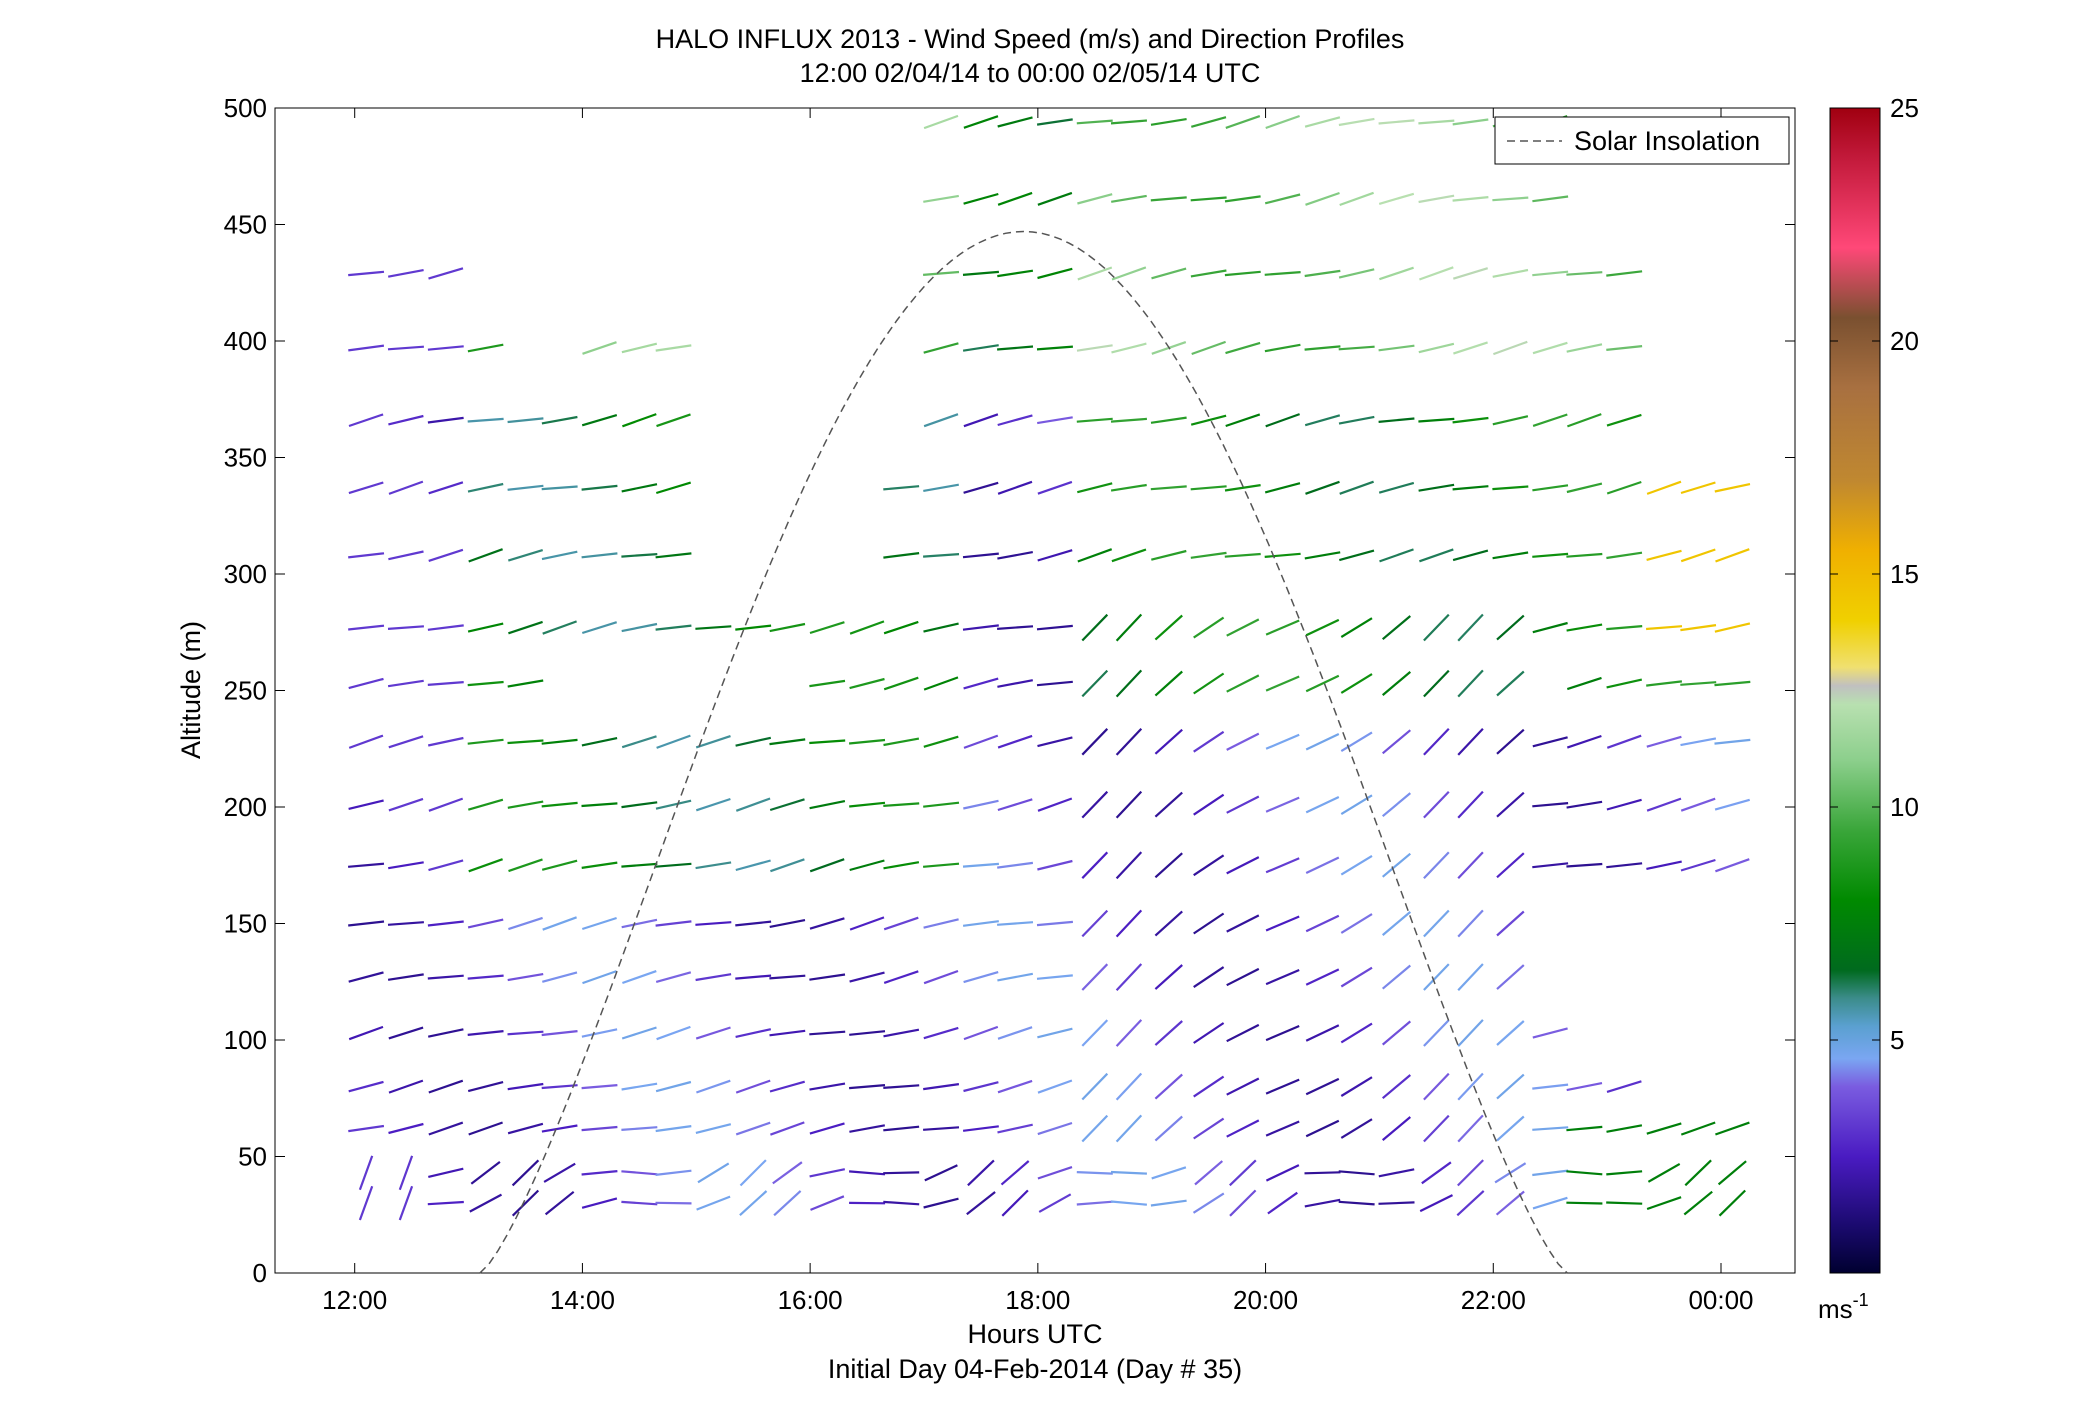 The height and width of the screenshot is (1425, 2098). What do you see at coordinates (1855, 690) in the screenshot?
I see `colorbar-scale` at bounding box center [1855, 690].